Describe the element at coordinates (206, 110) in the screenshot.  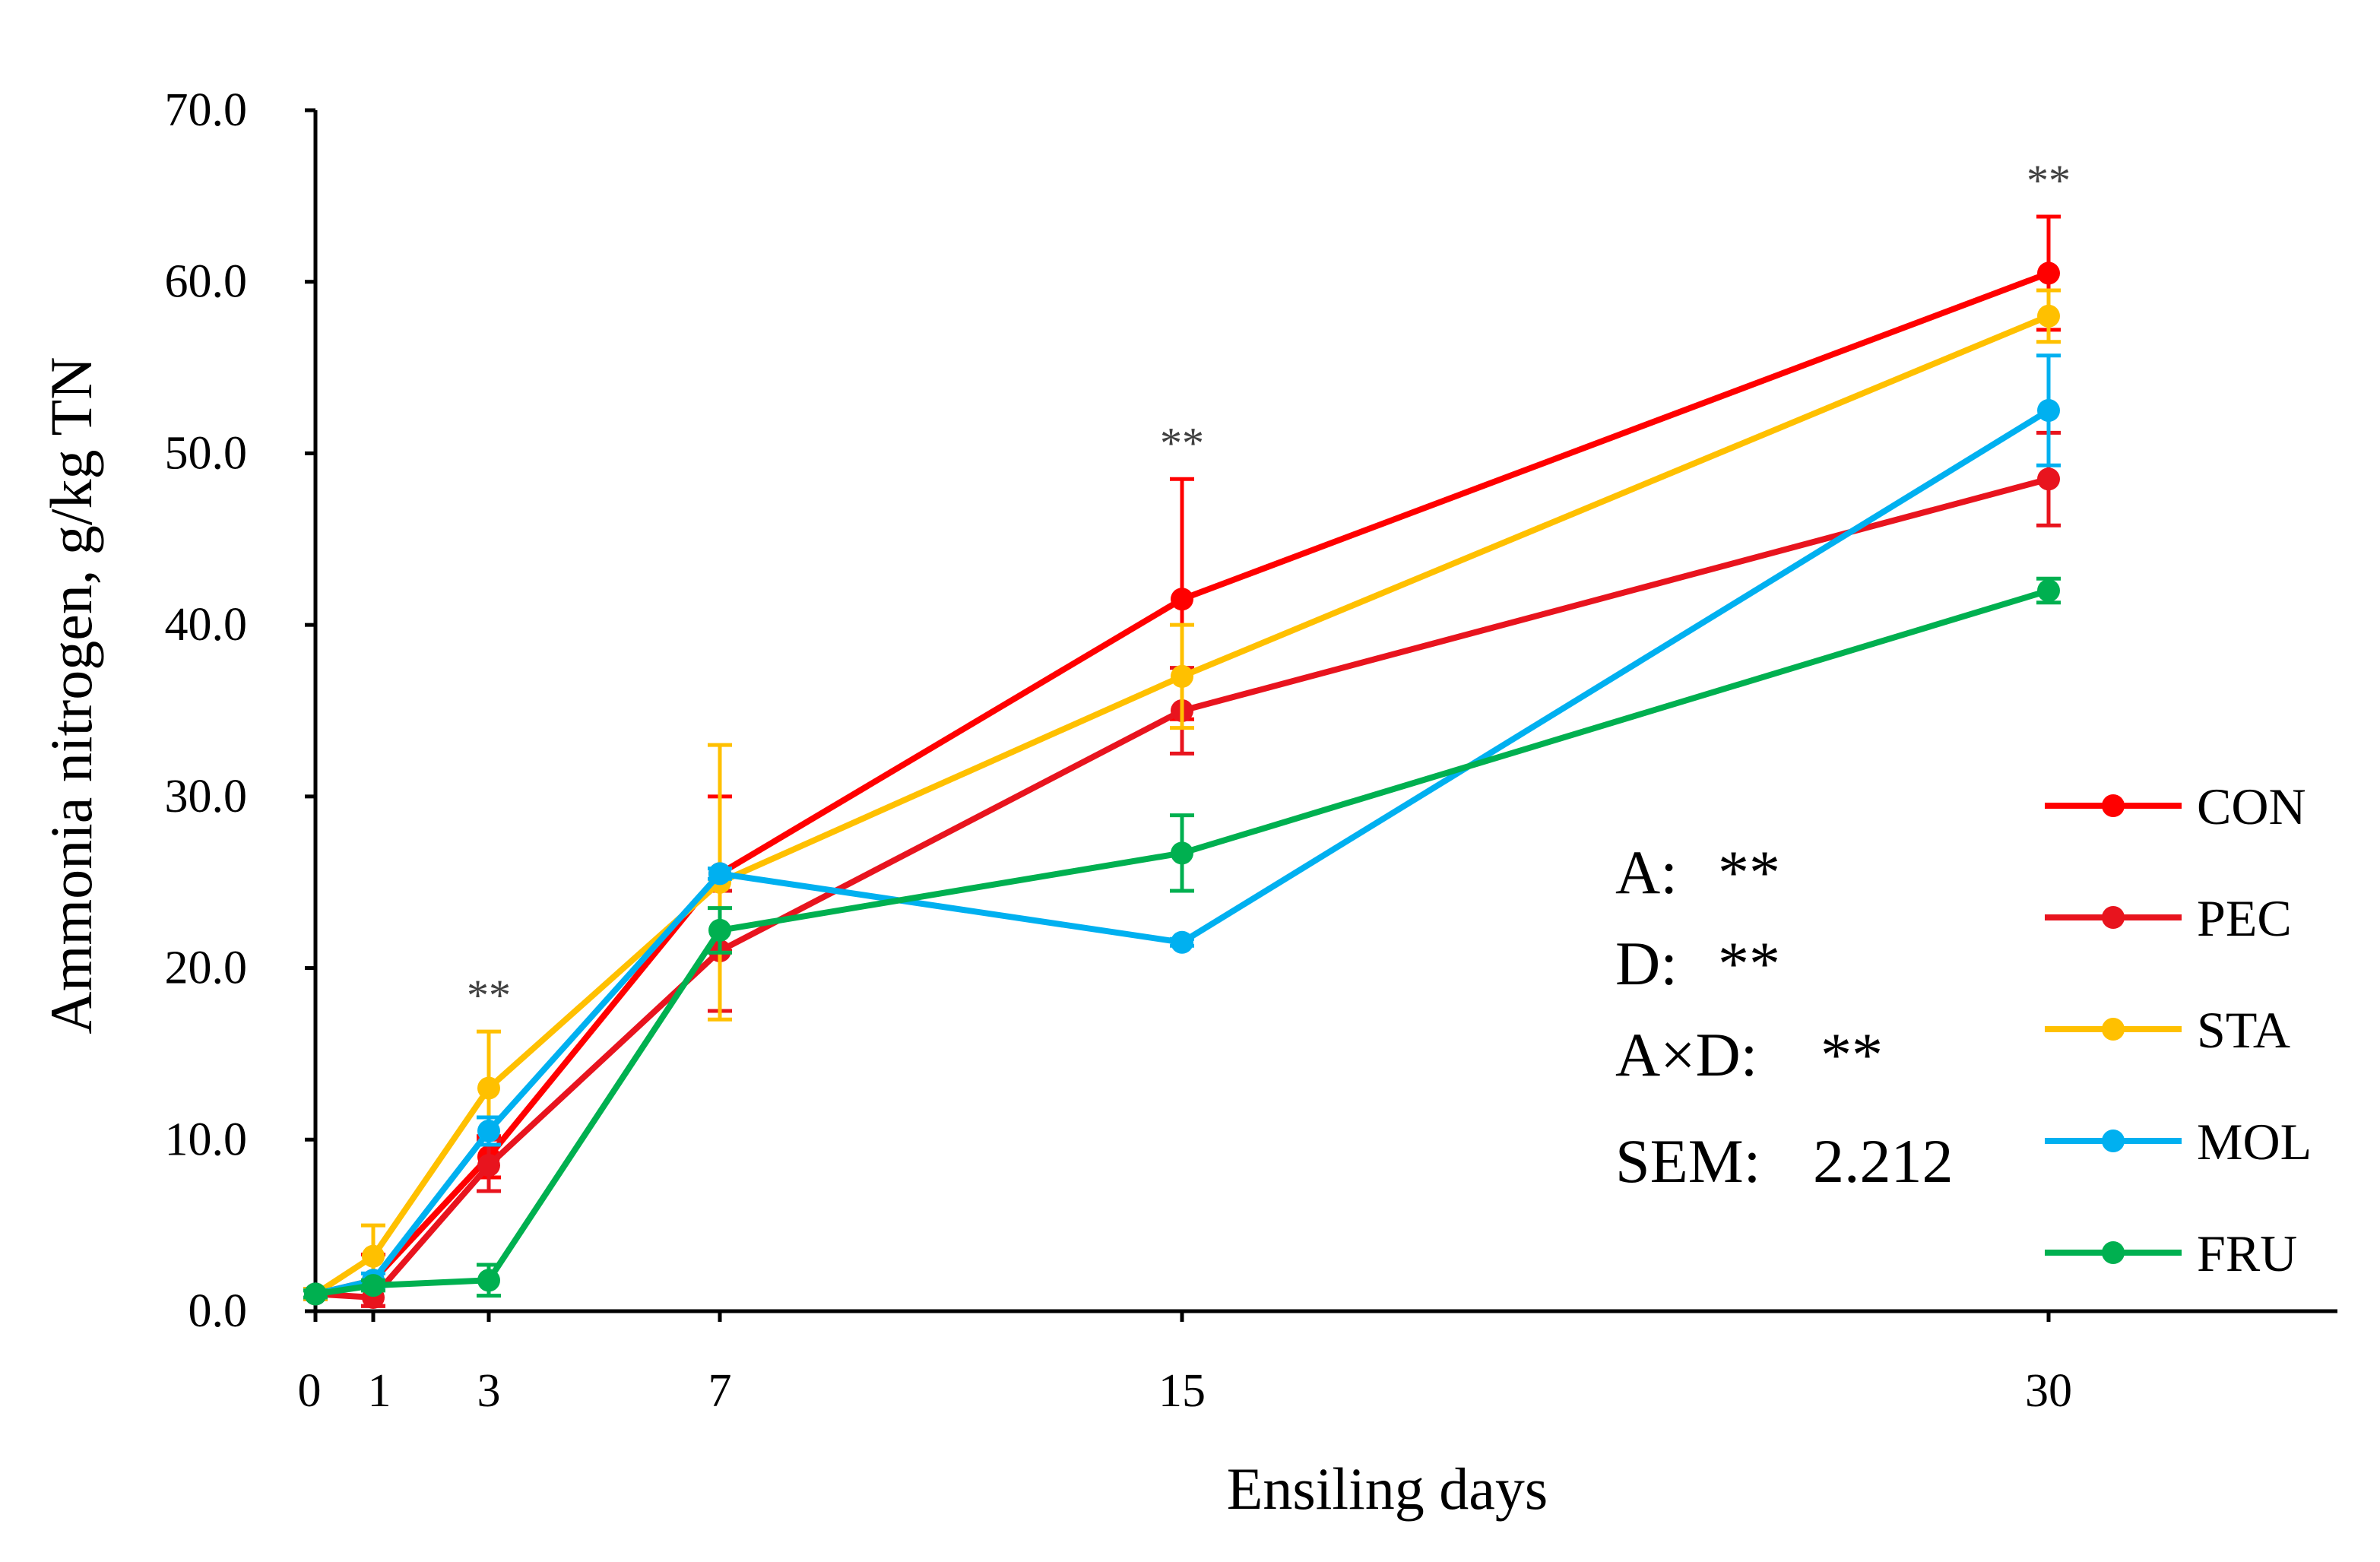
I see `y-tick-label: 70.0` at that location.